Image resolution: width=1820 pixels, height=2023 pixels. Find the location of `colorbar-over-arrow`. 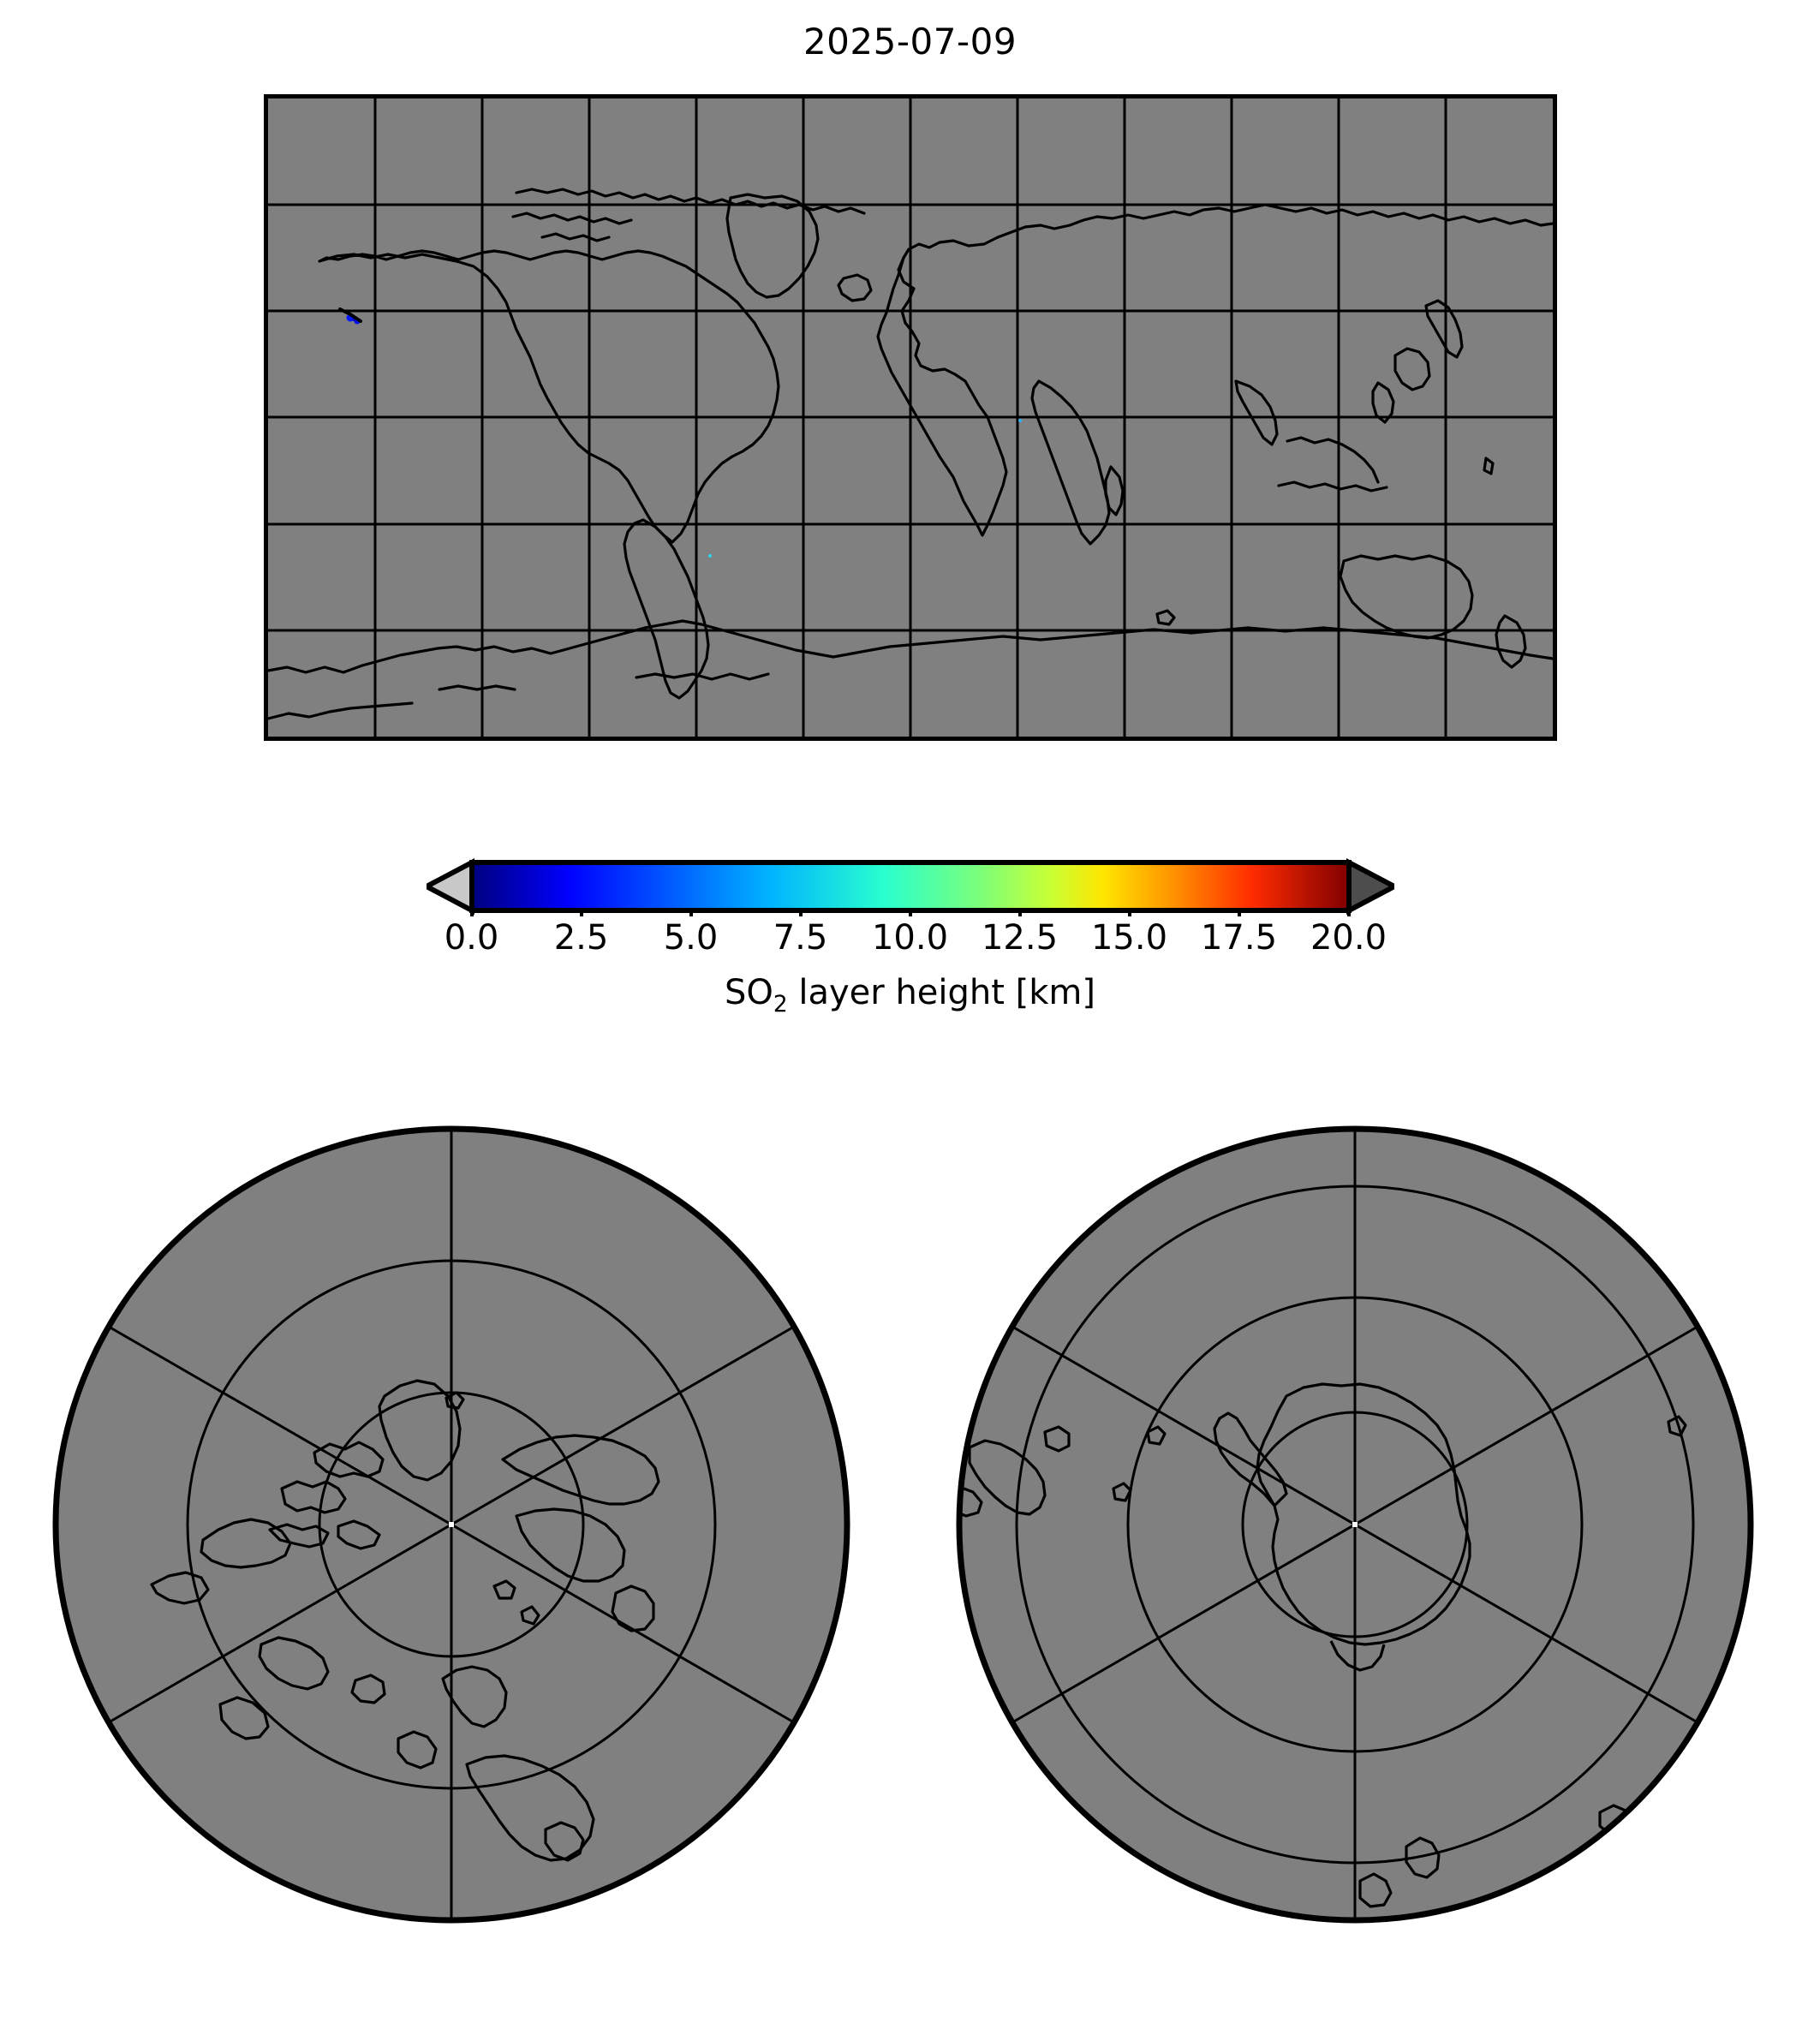

colorbar-over-arrow is located at coordinates (1370, 886).